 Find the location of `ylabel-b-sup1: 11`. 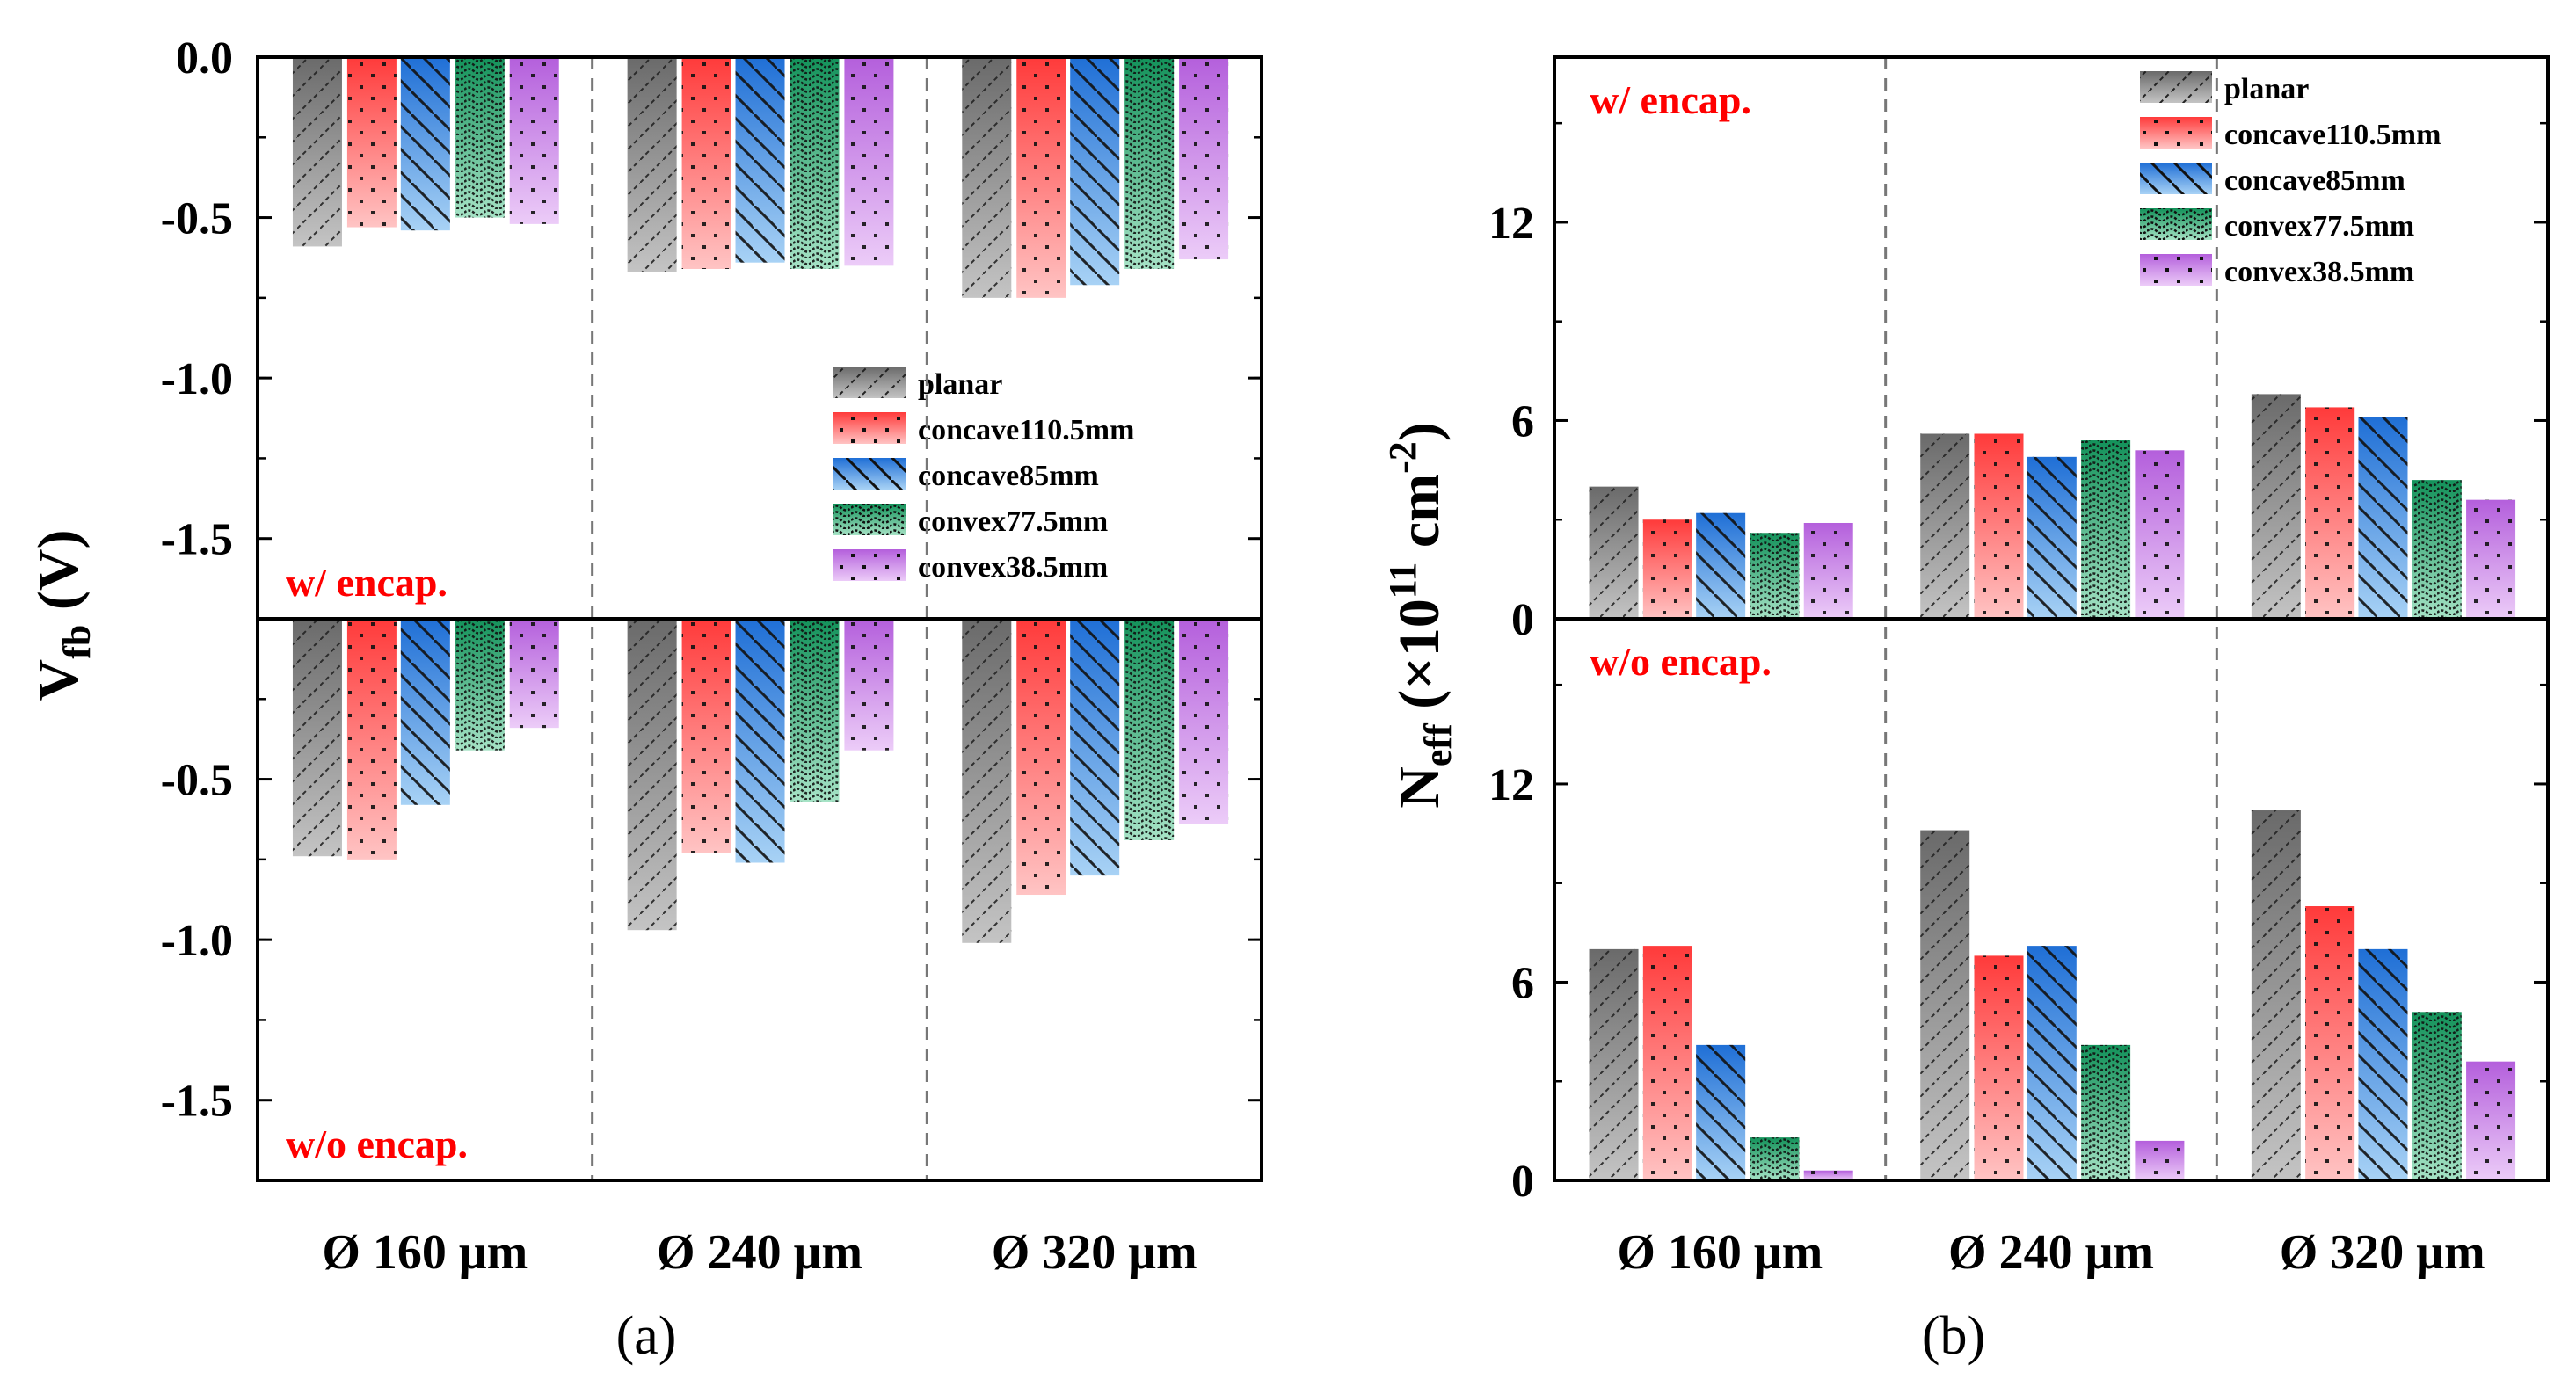

ylabel-b-sup1: 11 is located at coordinates (1402, 581).